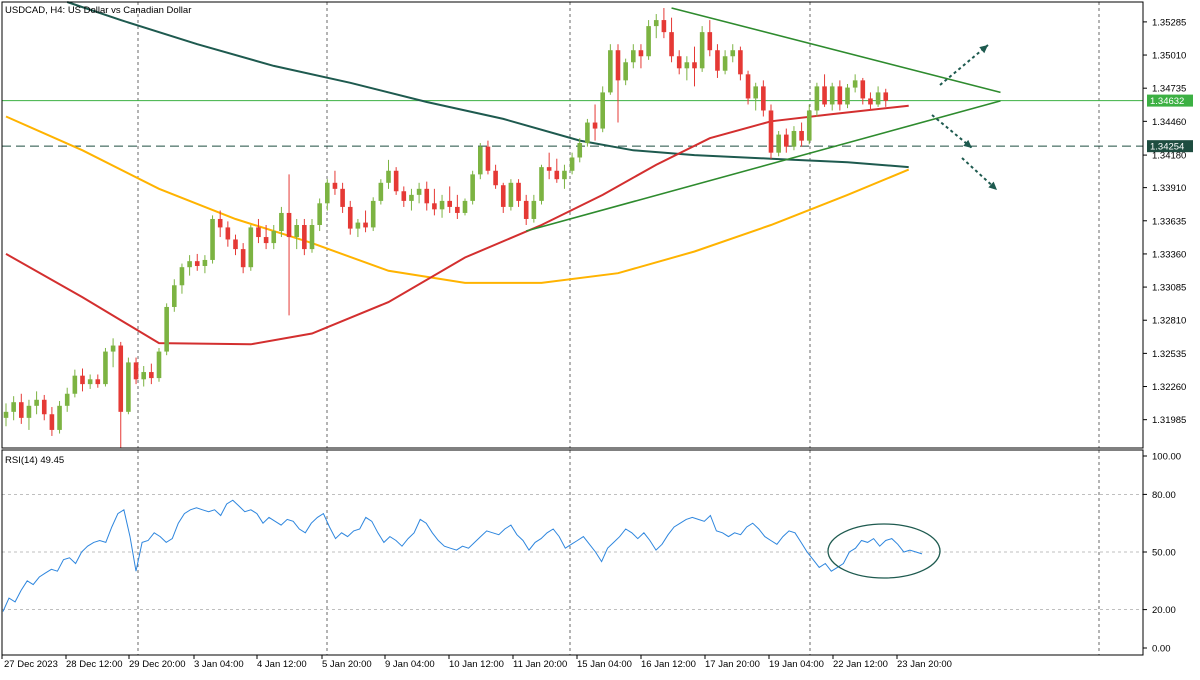 Image resolution: width=1200 pixels, height=680 pixels. Describe the element at coordinates (1169, 89) in the screenshot. I see `price-tick-label: 1.34735` at that location.